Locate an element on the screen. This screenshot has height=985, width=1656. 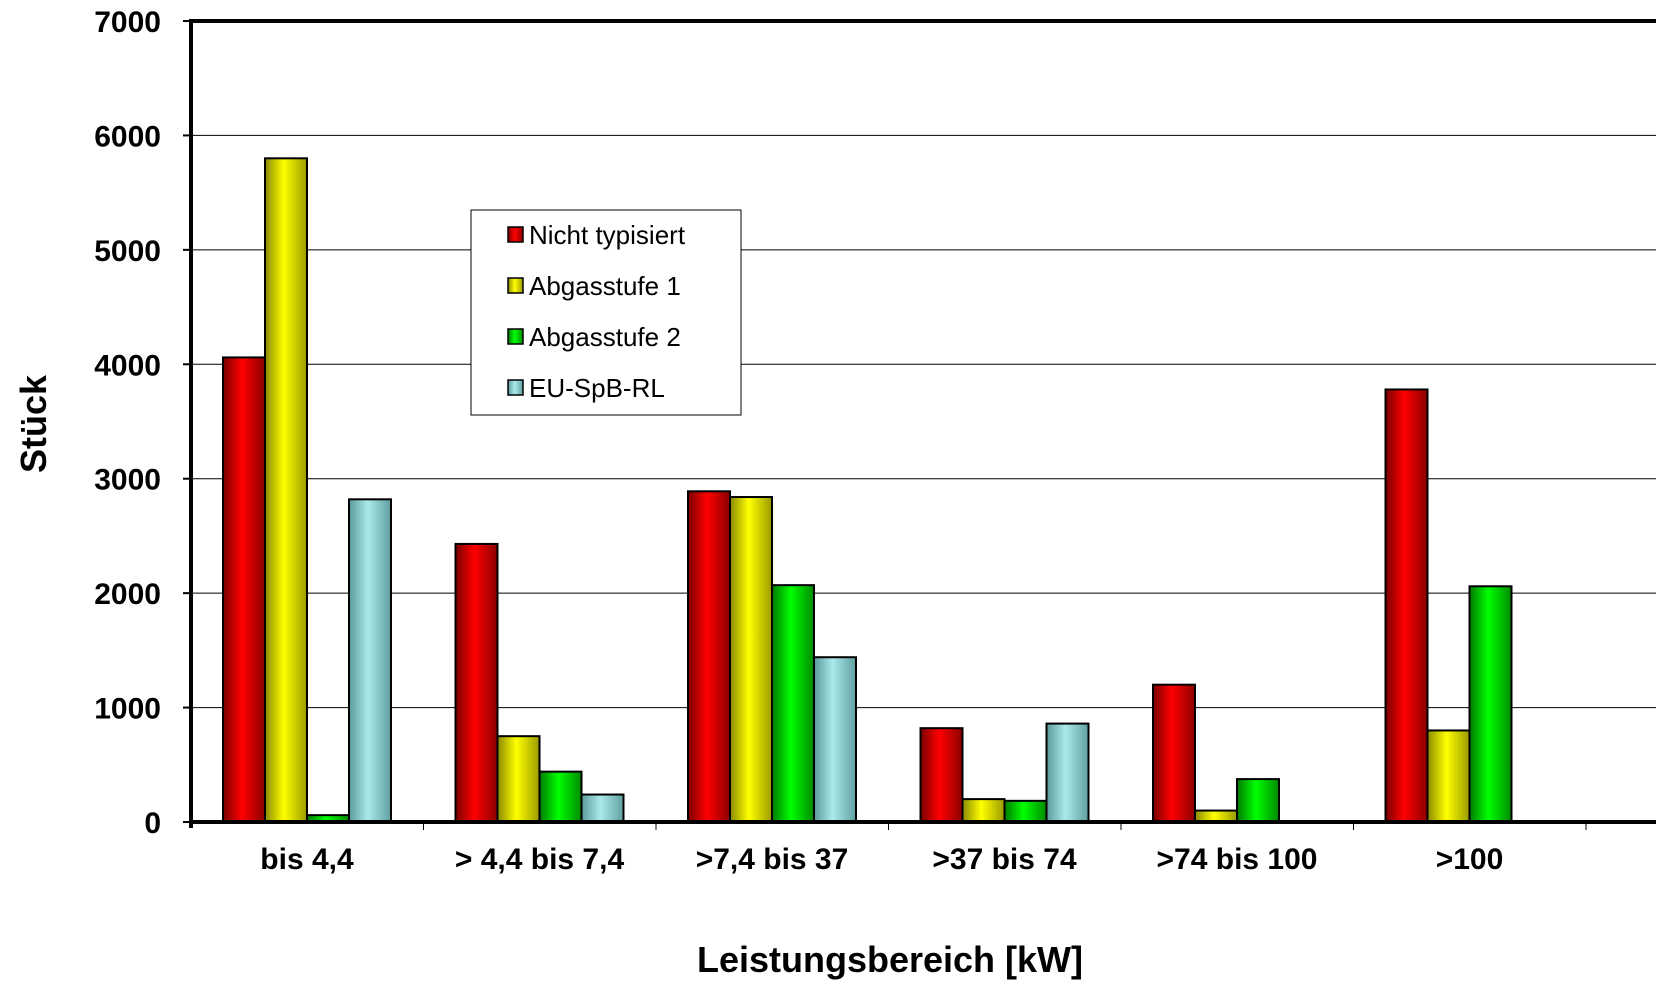
x-tick-label: > 4,4 bis 7,4 is located at coordinates (540, 859).